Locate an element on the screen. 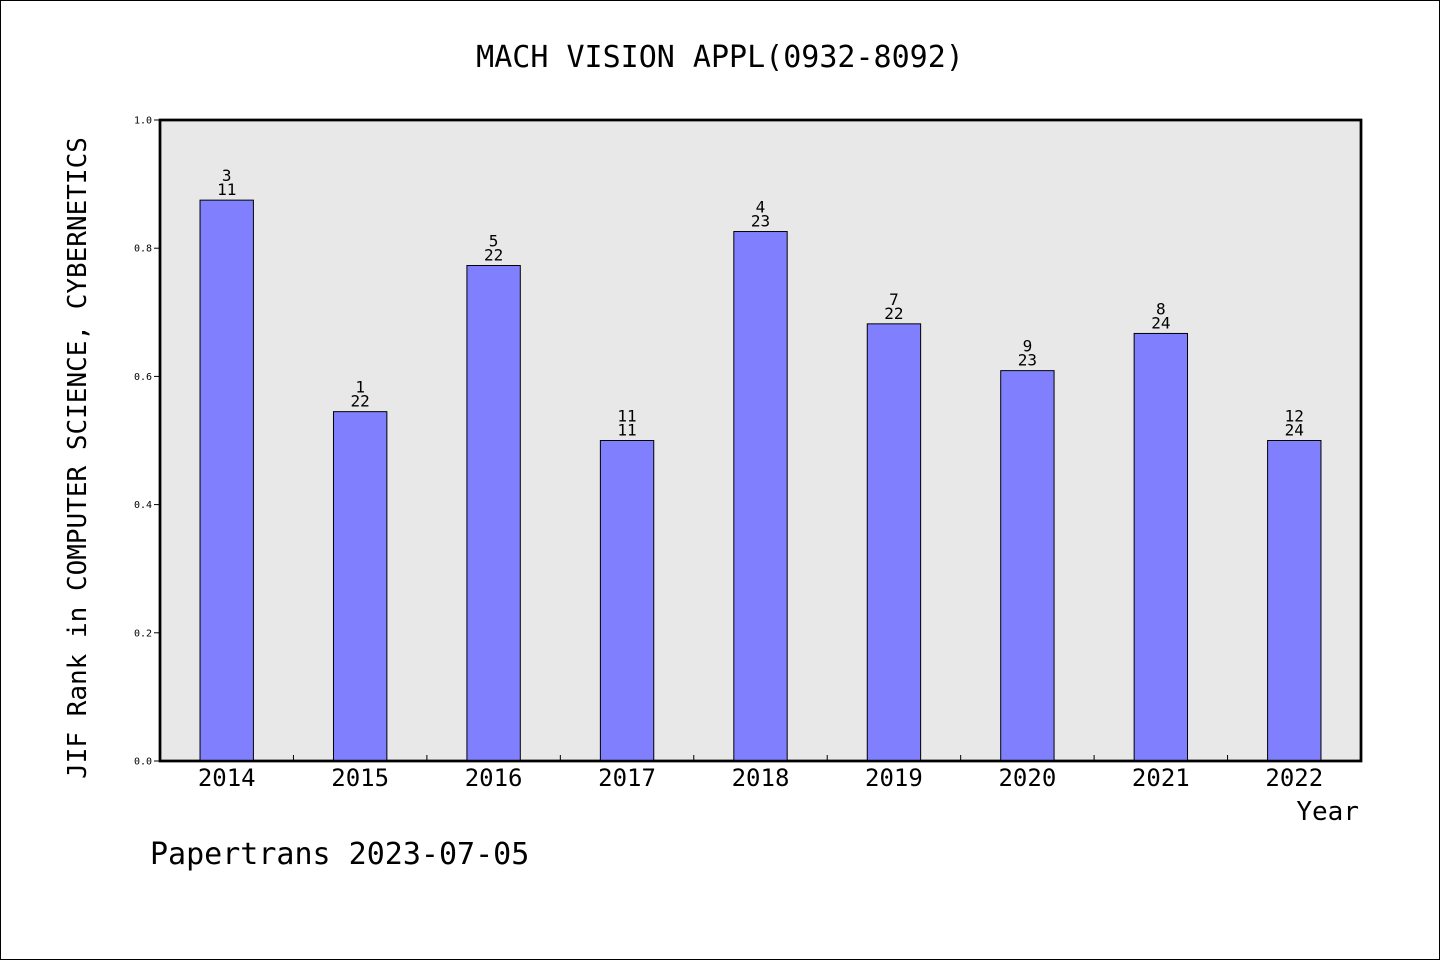 Image resolution: width=1440 pixels, height=960 pixels. bar-rank-label: 12 is located at coordinates (1294, 416).